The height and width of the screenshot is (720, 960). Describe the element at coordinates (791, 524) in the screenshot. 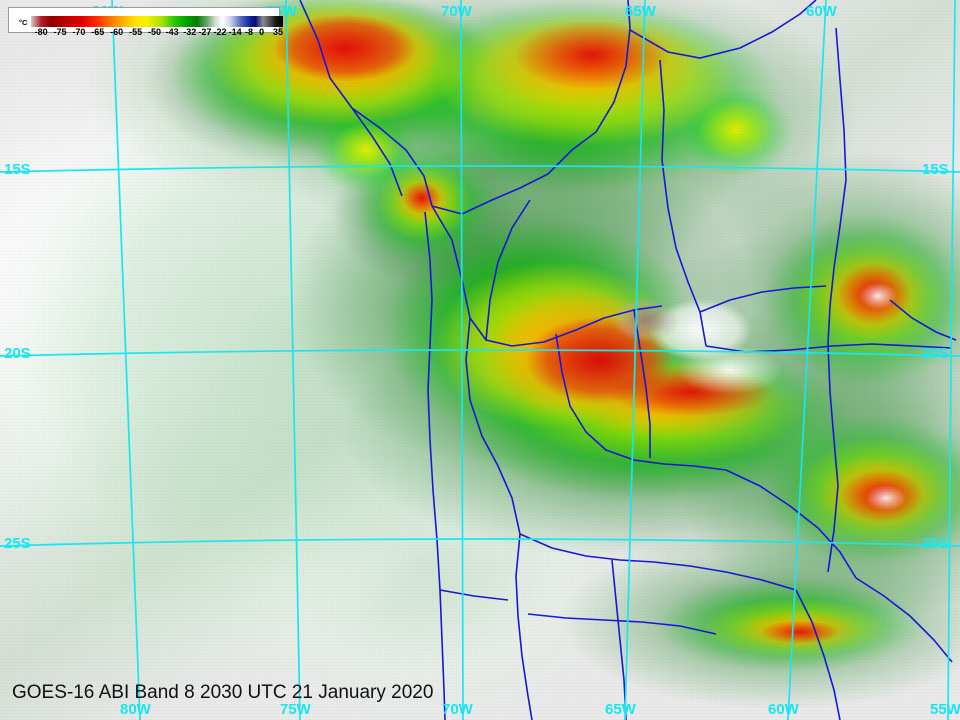

I see `bolivia-paraguay-border` at that location.